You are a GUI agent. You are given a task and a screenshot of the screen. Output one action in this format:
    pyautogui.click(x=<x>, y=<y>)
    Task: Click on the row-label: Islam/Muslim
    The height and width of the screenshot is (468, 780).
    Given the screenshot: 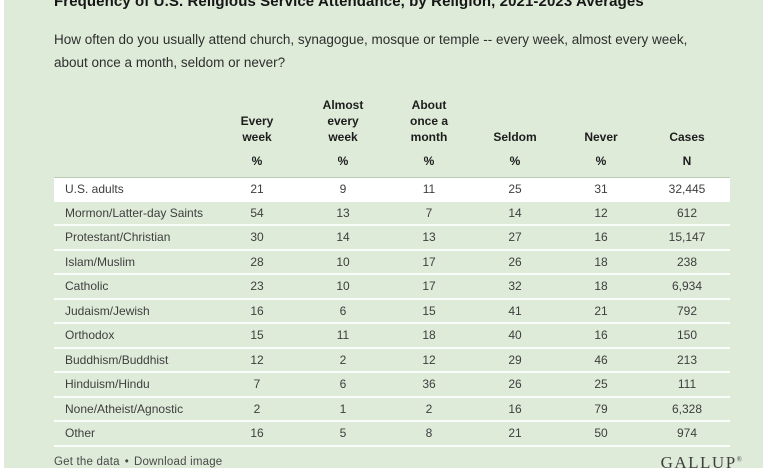 What is the action you would take?
    pyautogui.click(x=100, y=261)
    